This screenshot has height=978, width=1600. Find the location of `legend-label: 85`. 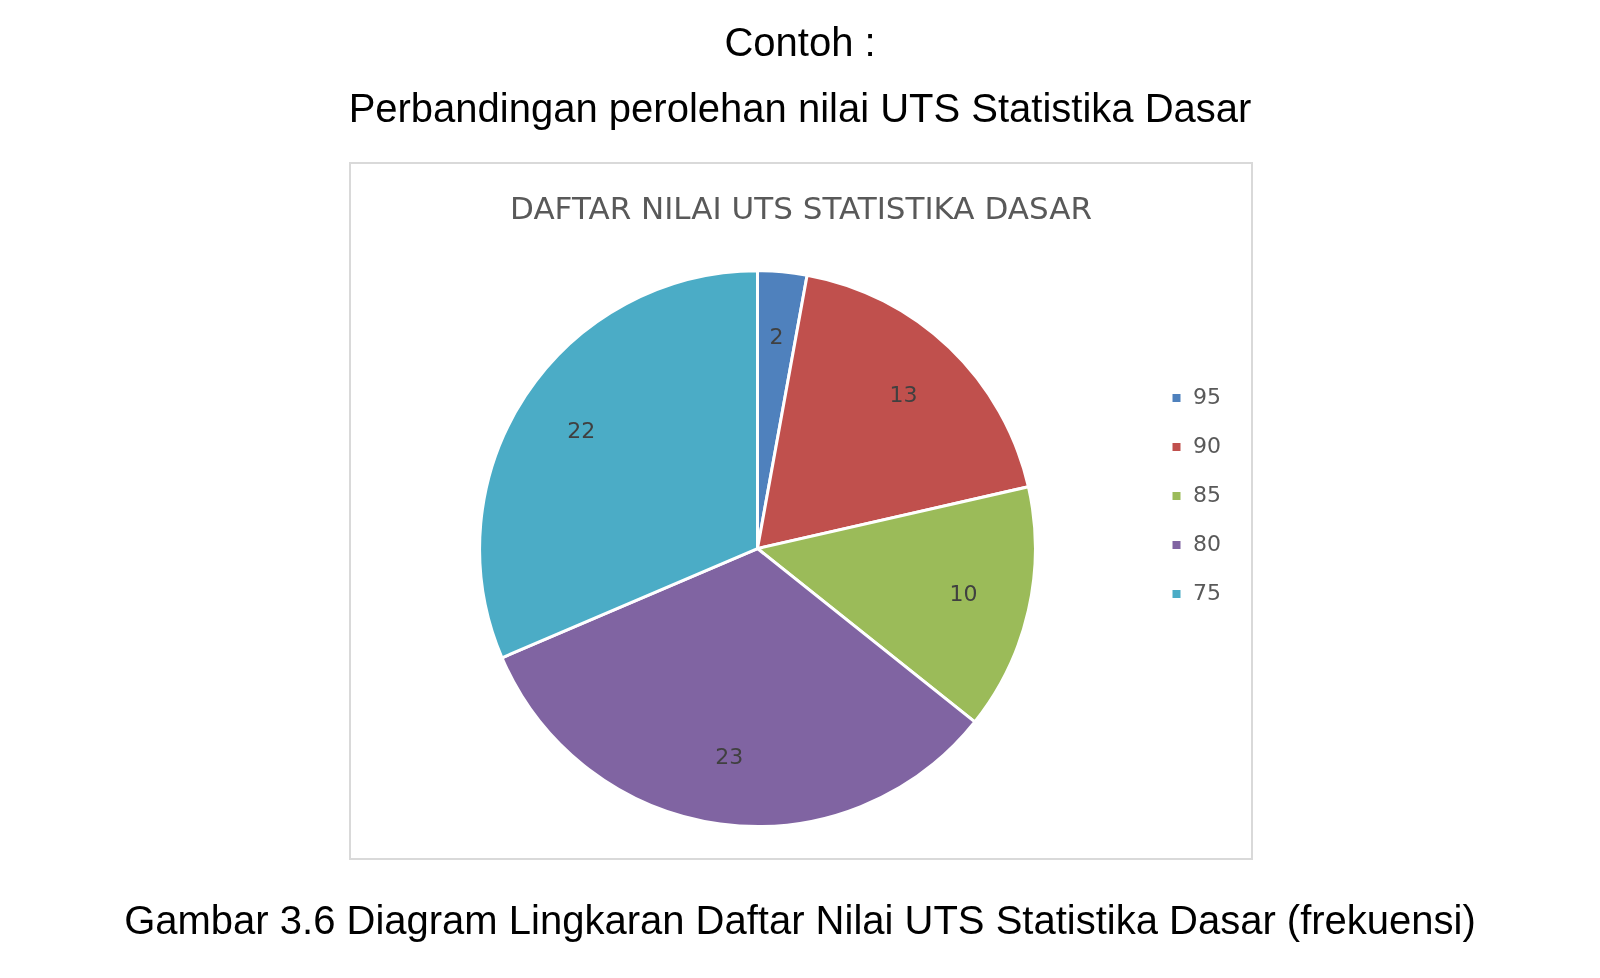

legend-label: 85 is located at coordinates (1207, 494).